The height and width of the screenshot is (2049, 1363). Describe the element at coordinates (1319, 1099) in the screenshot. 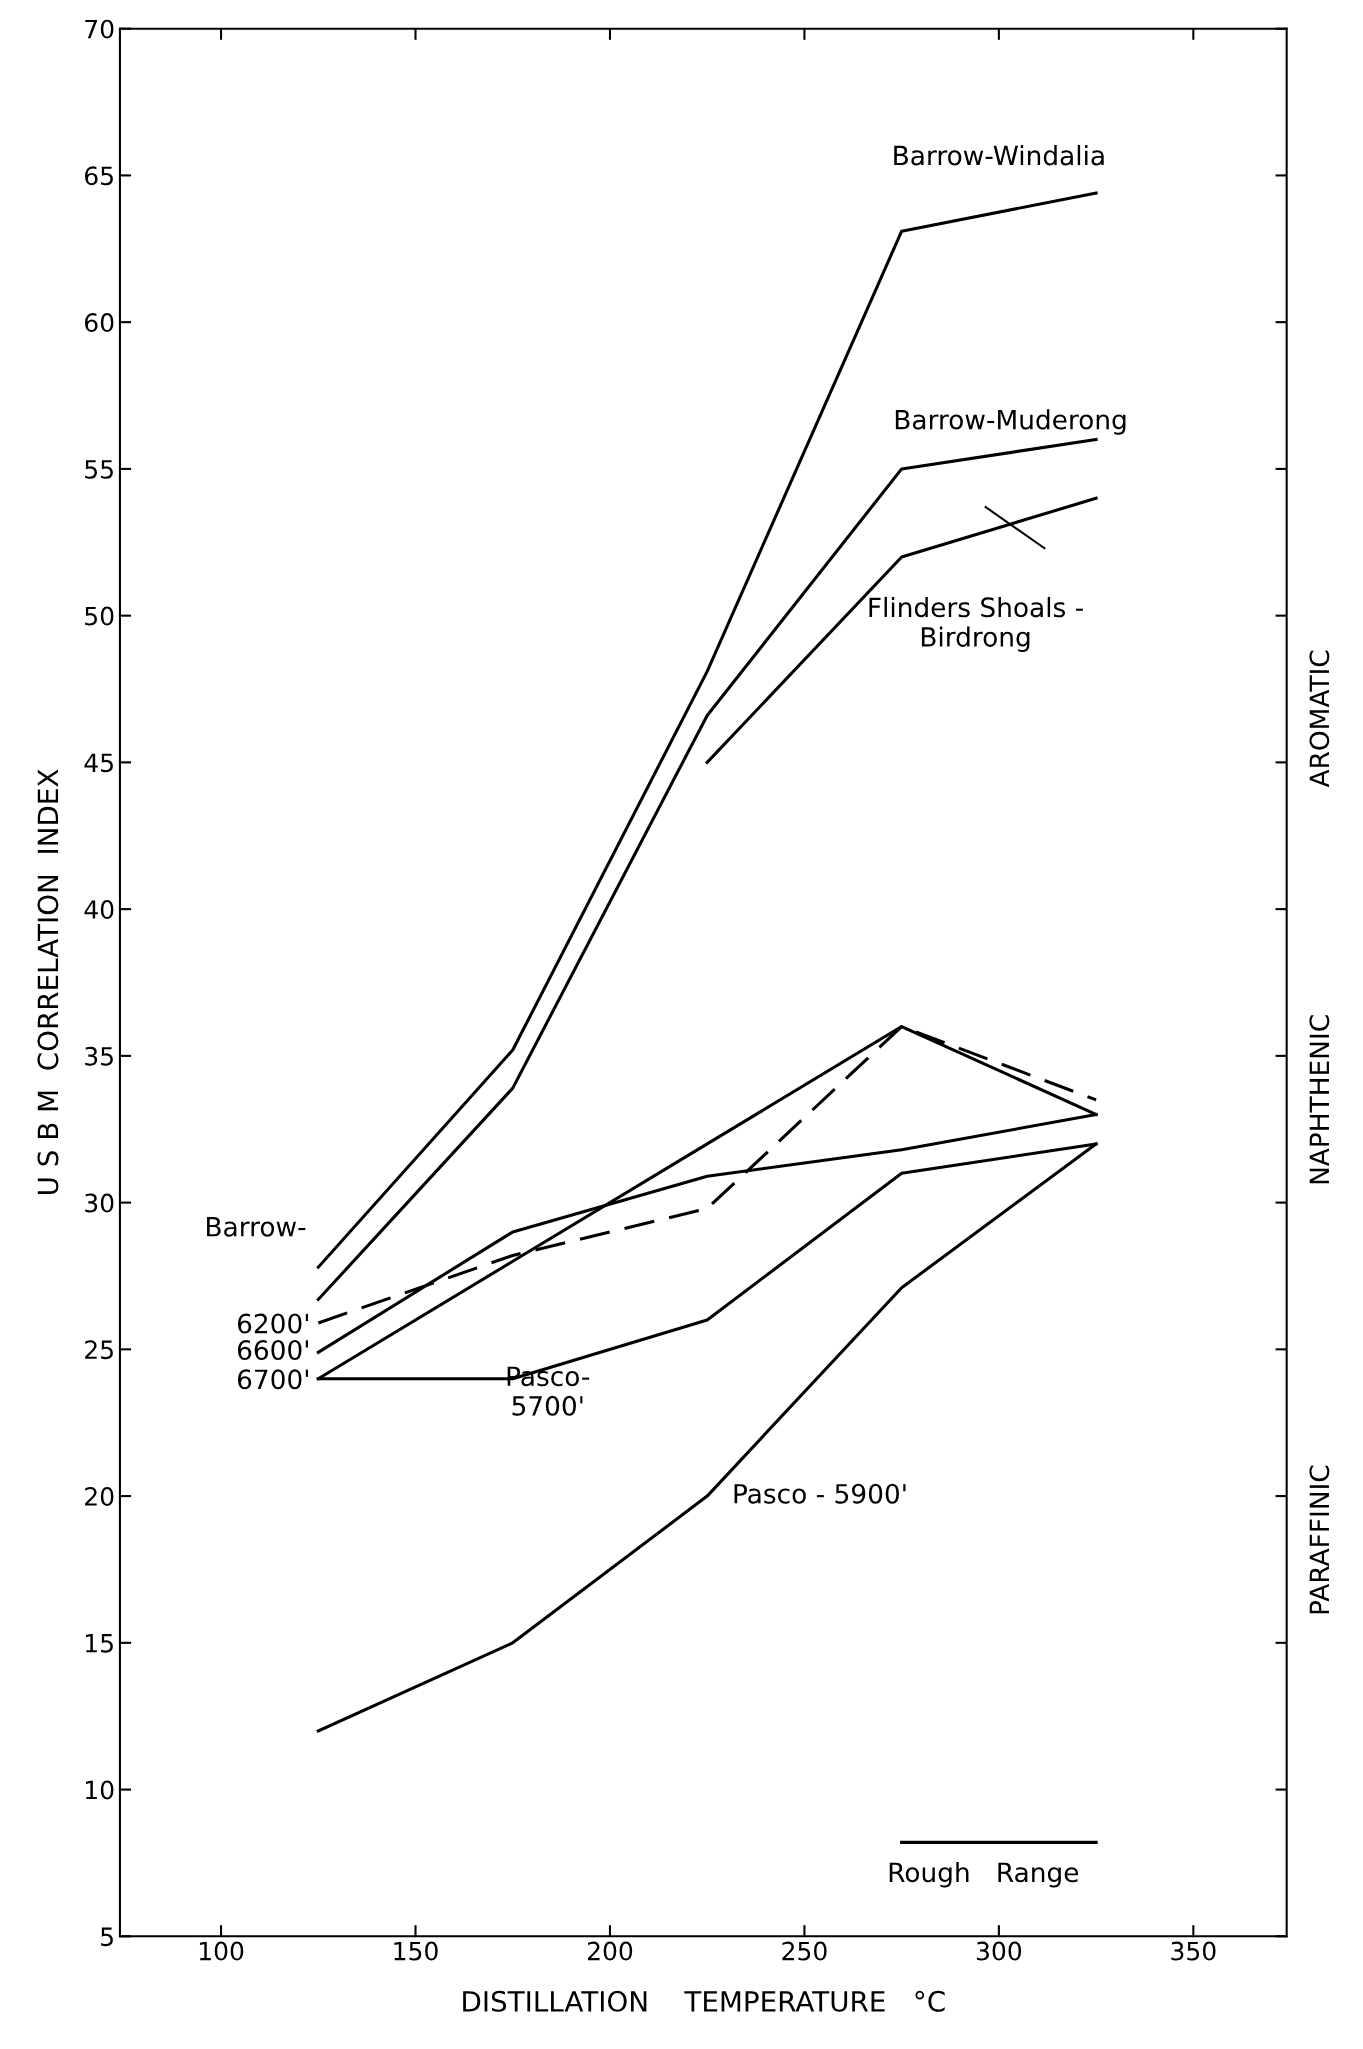

I see `text: NAPHTHENIC` at that location.